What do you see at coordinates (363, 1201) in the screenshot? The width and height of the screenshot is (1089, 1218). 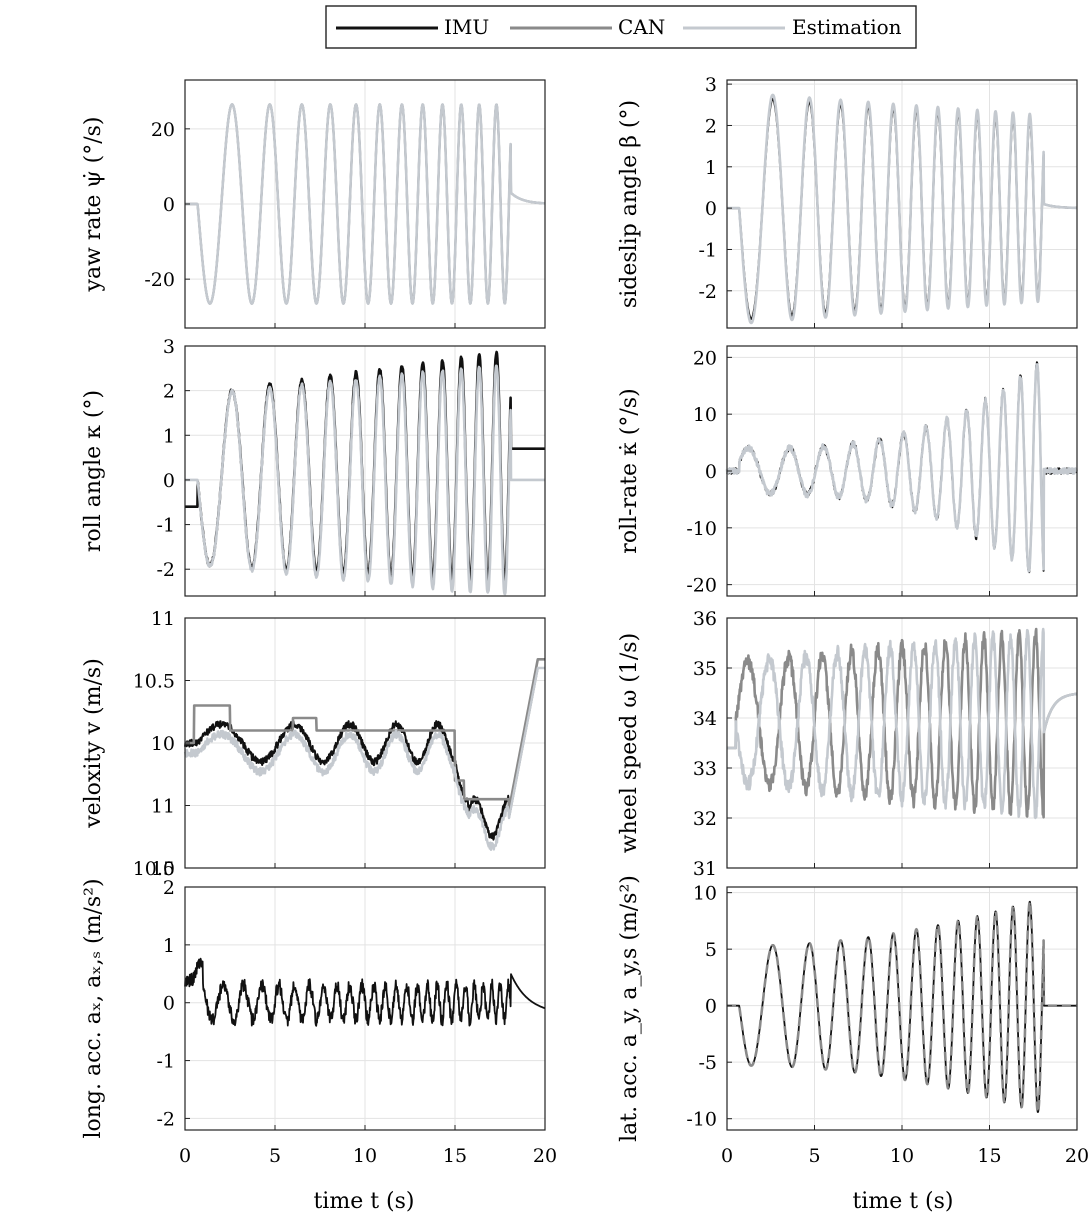 I see `xaxis-label-left: time t (s)` at bounding box center [363, 1201].